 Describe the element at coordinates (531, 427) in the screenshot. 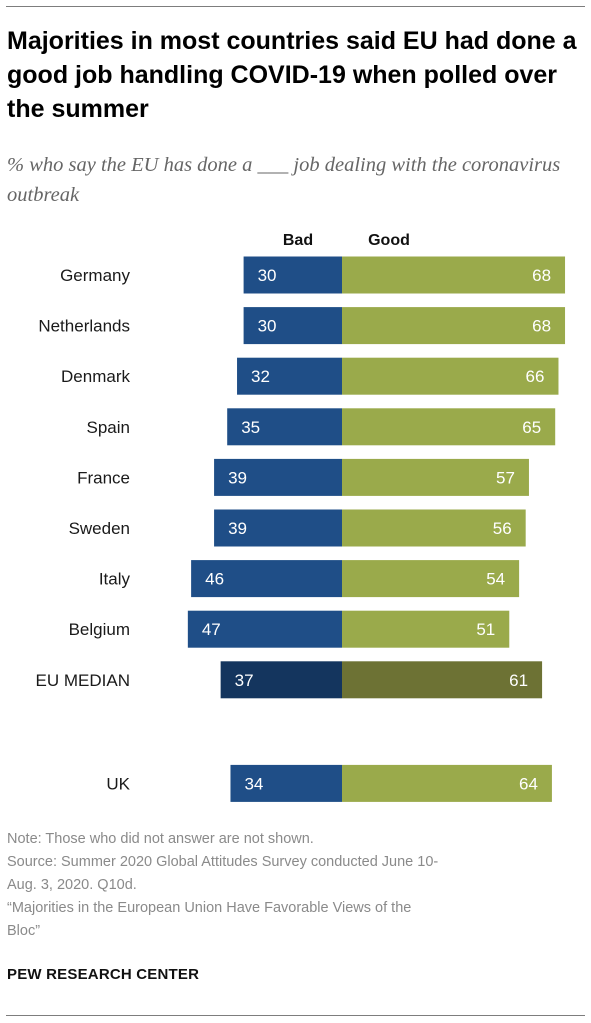

I see `data-label-good: 65` at that location.